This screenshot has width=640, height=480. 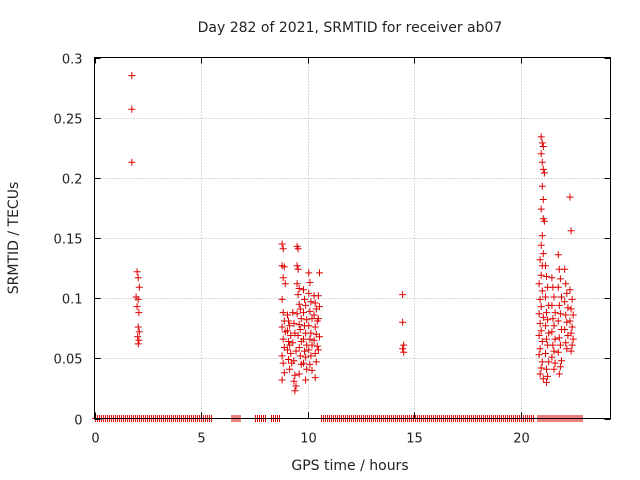 I want to click on x-axis-label: GPS time / hours, so click(x=349, y=466).